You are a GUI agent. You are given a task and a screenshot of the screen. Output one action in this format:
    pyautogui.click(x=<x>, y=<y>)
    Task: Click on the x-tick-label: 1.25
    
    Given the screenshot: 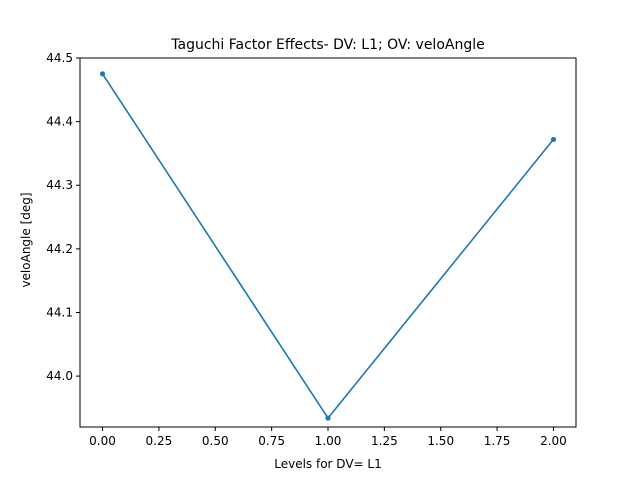 What is the action you would take?
    pyautogui.click(x=384, y=441)
    